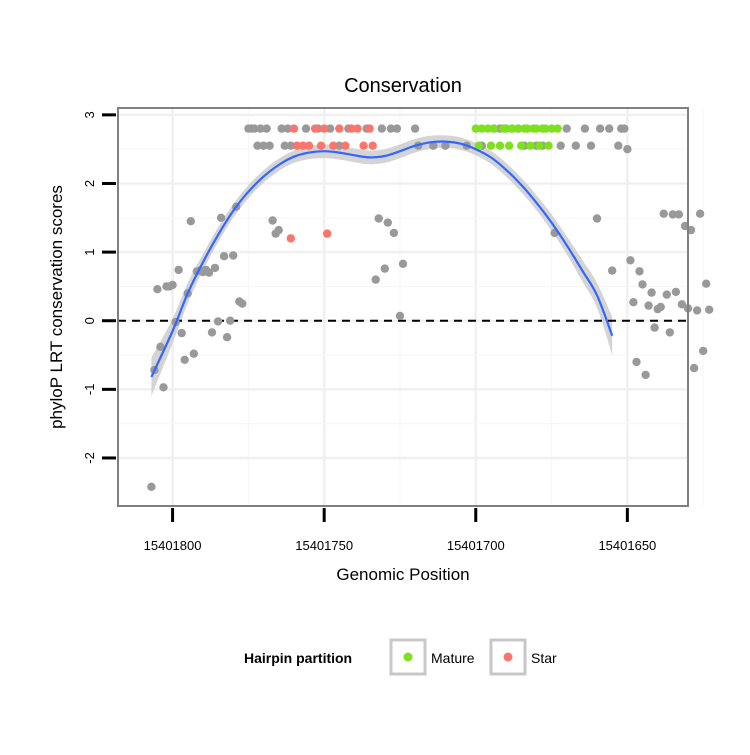 This screenshot has height=755, width=750. I want to click on y-tick-label: 1, so click(89, 251).